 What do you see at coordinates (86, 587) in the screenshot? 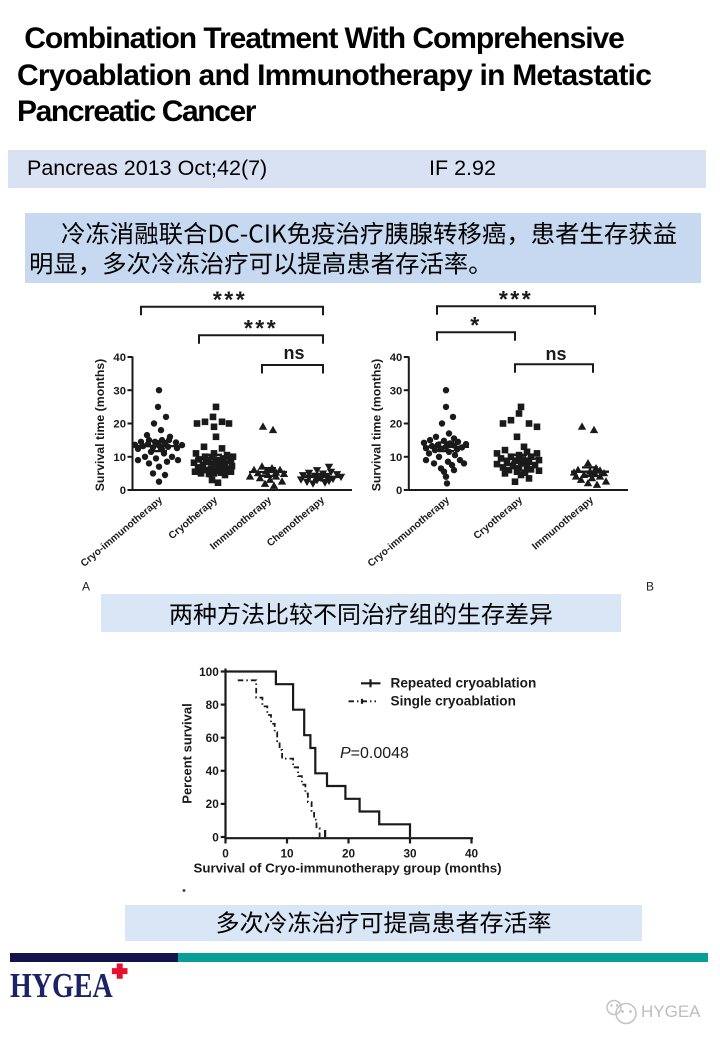
I see `svg-text: A` at bounding box center [86, 587].